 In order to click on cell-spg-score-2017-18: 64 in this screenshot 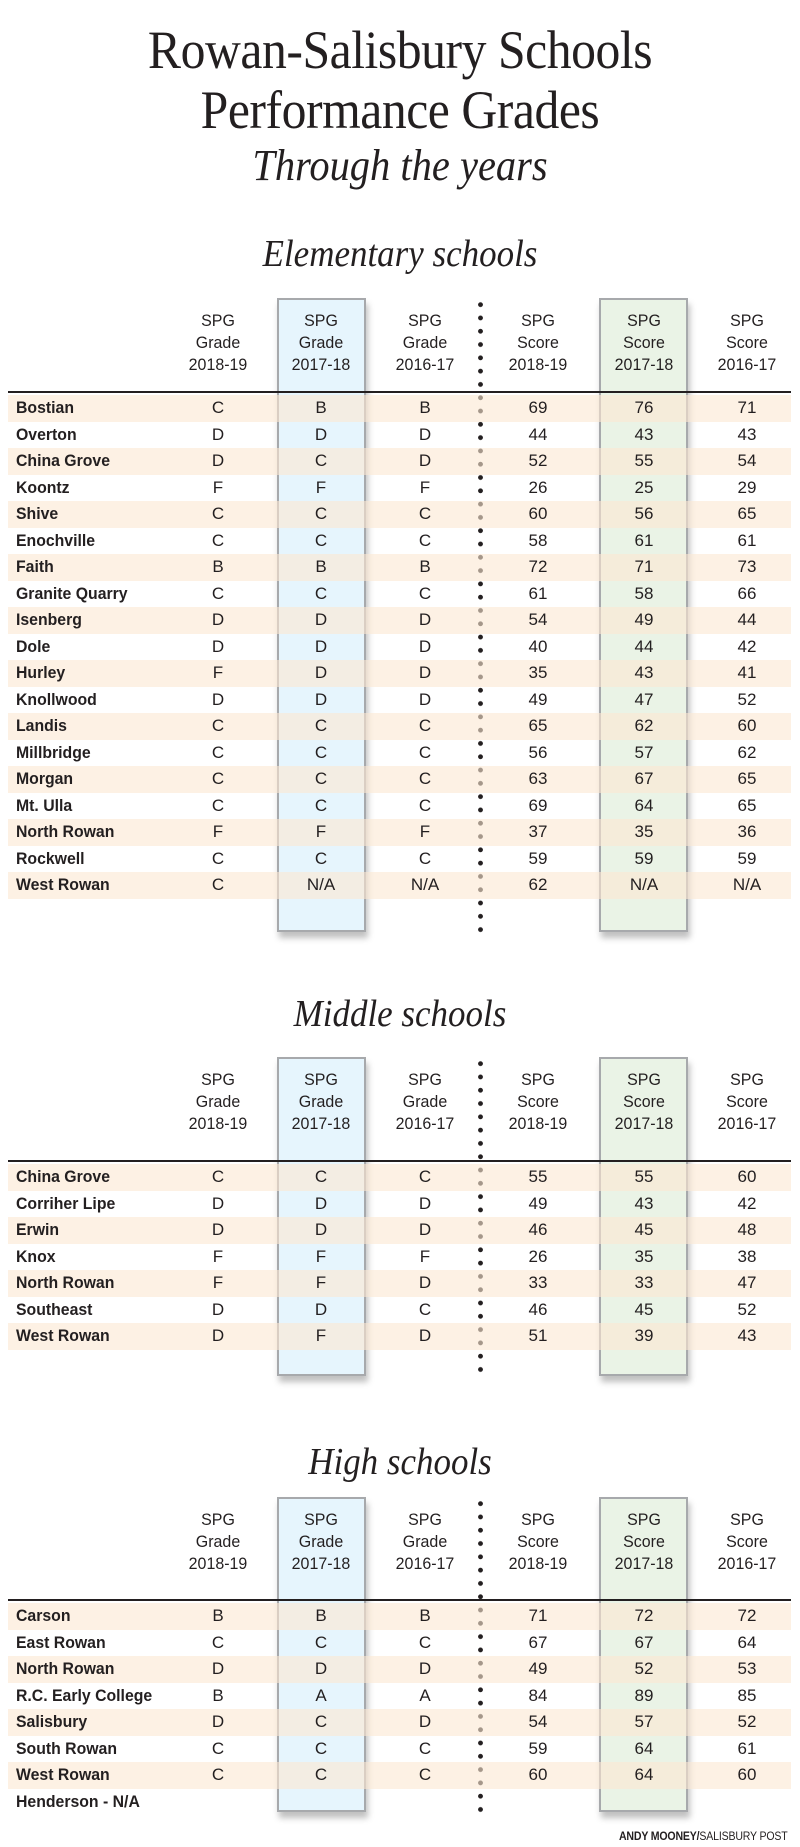, I will do `click(644, 1774)`.